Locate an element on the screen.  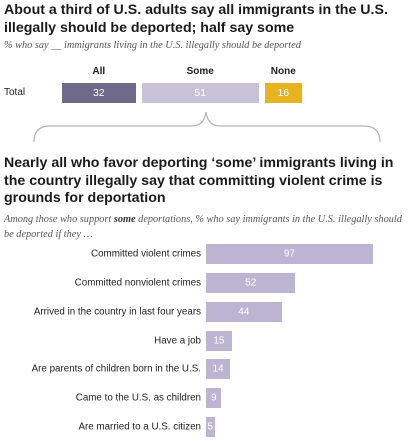
bar-value-label: 97 is located at coordinates (289, 254).